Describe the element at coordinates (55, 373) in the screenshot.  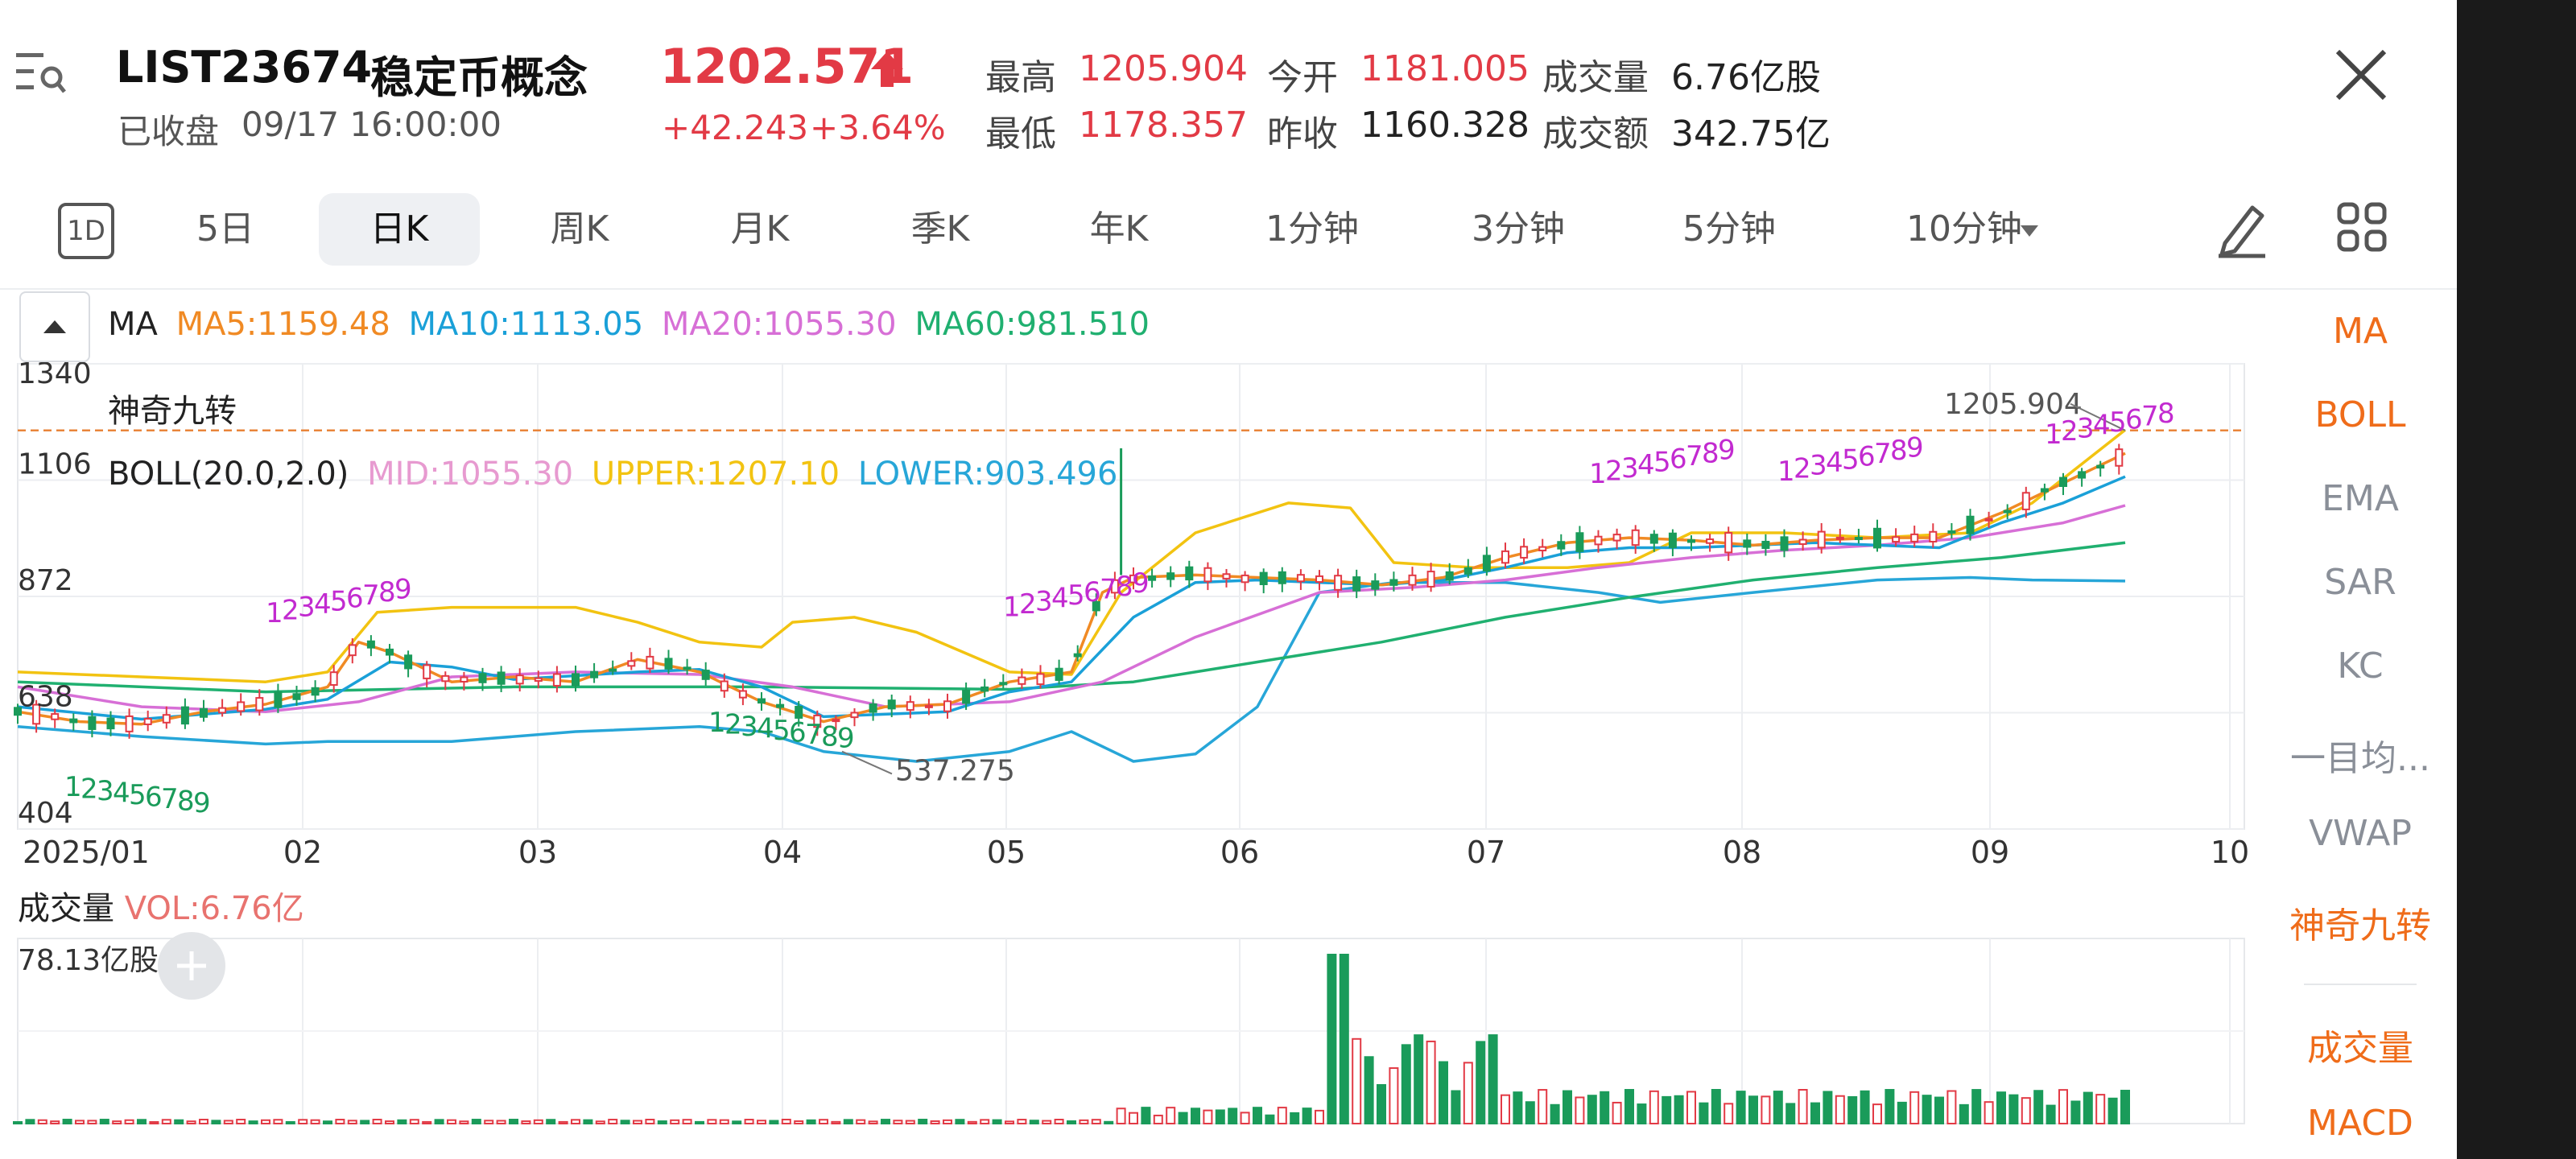
I see `y-tick-label: 1340` at that location.